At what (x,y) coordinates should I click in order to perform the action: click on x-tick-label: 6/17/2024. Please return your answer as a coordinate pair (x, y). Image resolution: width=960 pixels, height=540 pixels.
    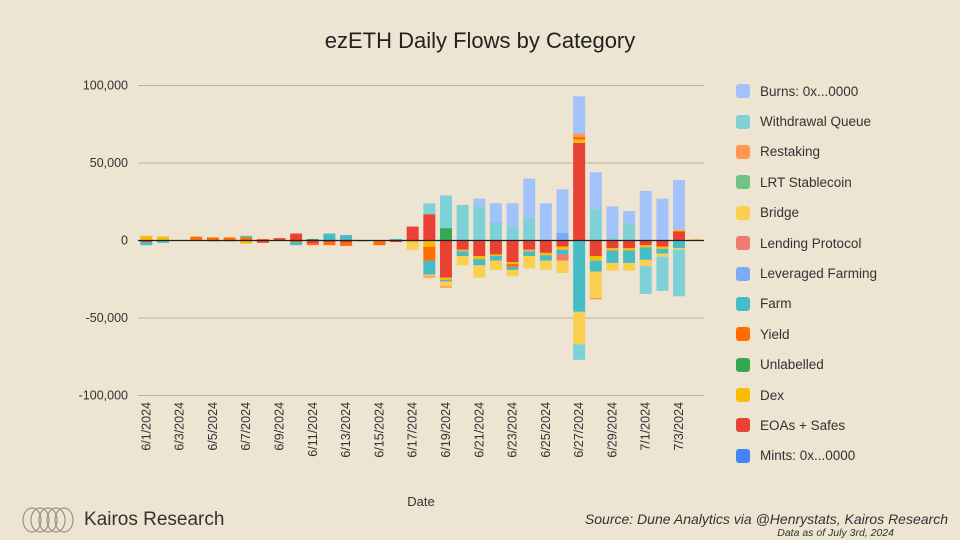
    Looking at the image, I should click on (413, 430).